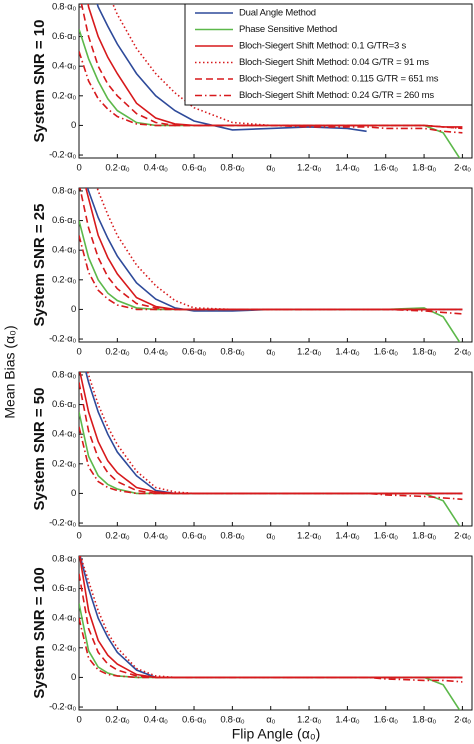 Image resolution: width=474 pixels, height=744 pixels. I want to click on panel-y-label: System SNR = 25, so click(39, 265).